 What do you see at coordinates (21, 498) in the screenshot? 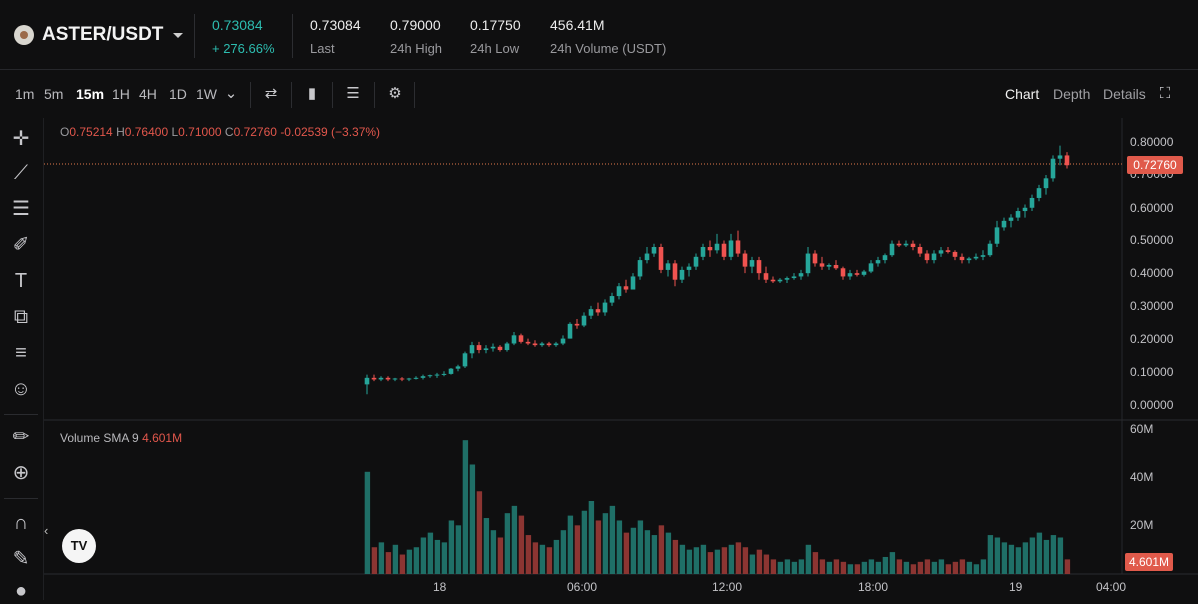
I see `divider` at bounding box center [21, 498].